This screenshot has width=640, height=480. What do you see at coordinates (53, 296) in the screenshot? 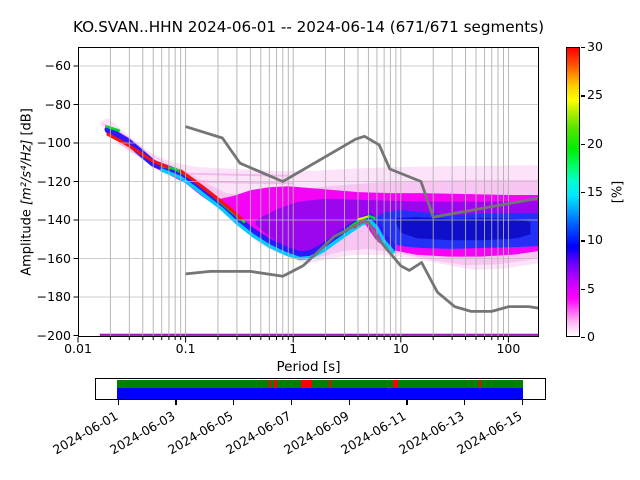
I see `y-tick-label: −180` at bounding box center [53, 296].